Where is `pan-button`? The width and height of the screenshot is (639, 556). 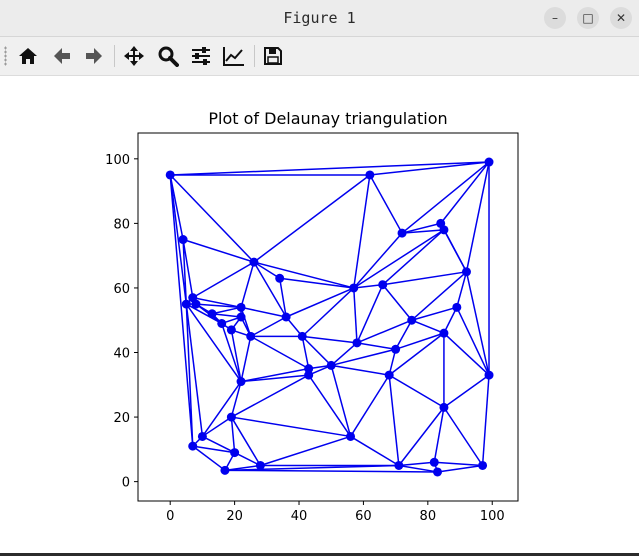 pan-button is located at coordinates (134, 56).